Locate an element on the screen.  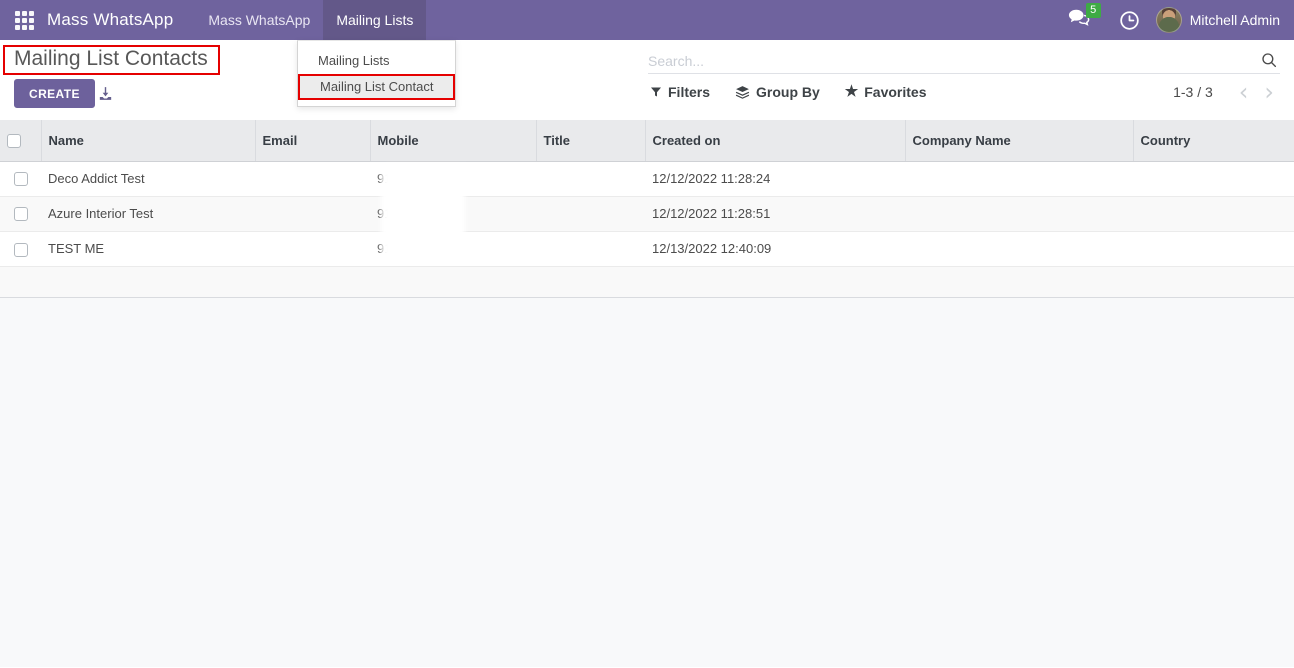
filter-funnel-icon is located at coordinates (656, 92).